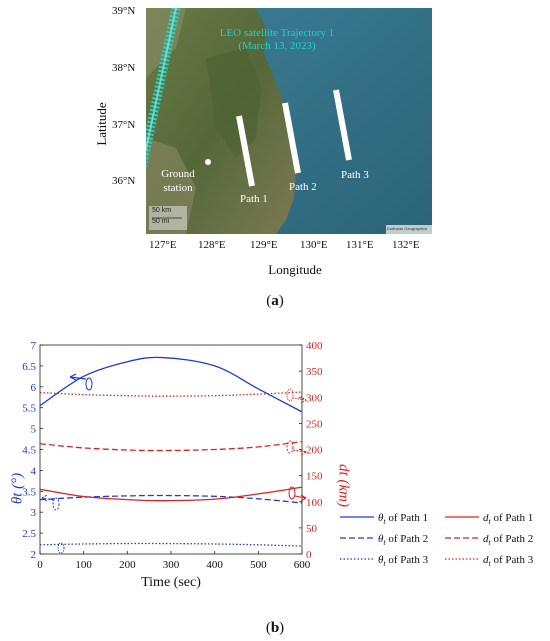 This screenshot has height=641, width=550. Describe the element at coordinates (355, 175) in the screenshot. I see `path-3-label: Path 3` at that location.